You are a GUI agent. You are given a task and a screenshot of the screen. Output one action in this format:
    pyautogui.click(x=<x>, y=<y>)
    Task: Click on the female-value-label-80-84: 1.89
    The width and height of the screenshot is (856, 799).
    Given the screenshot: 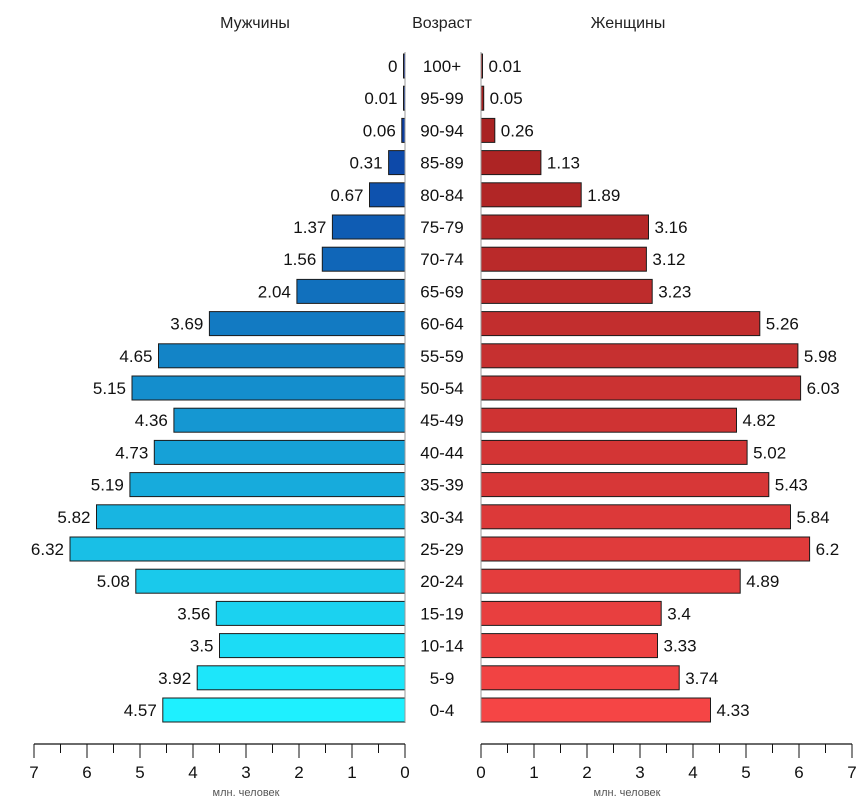 What is the action you would take?
    pyautogui.click(x=603, y=195)
    